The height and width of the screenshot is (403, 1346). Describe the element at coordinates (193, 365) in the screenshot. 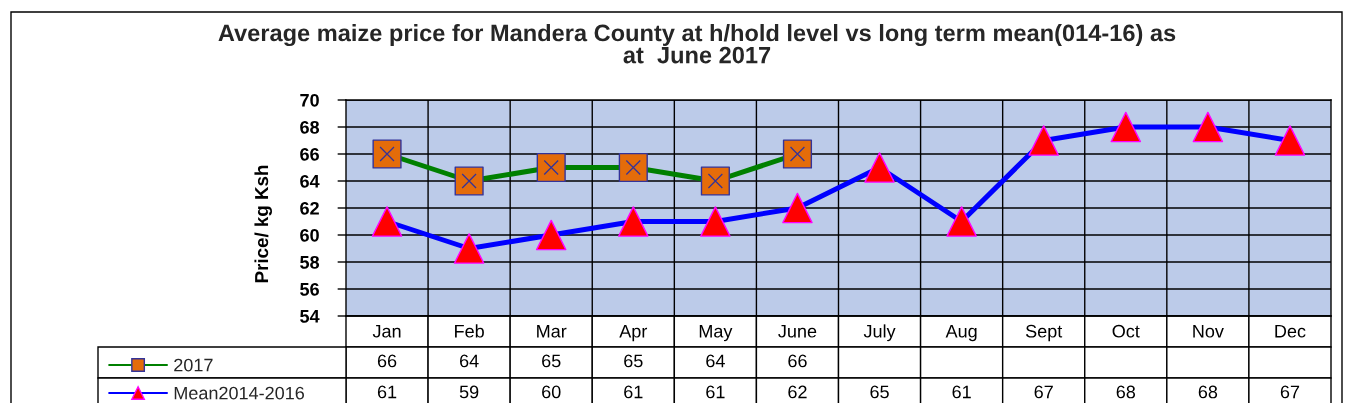

I see `legend-label: 2017` at that location.